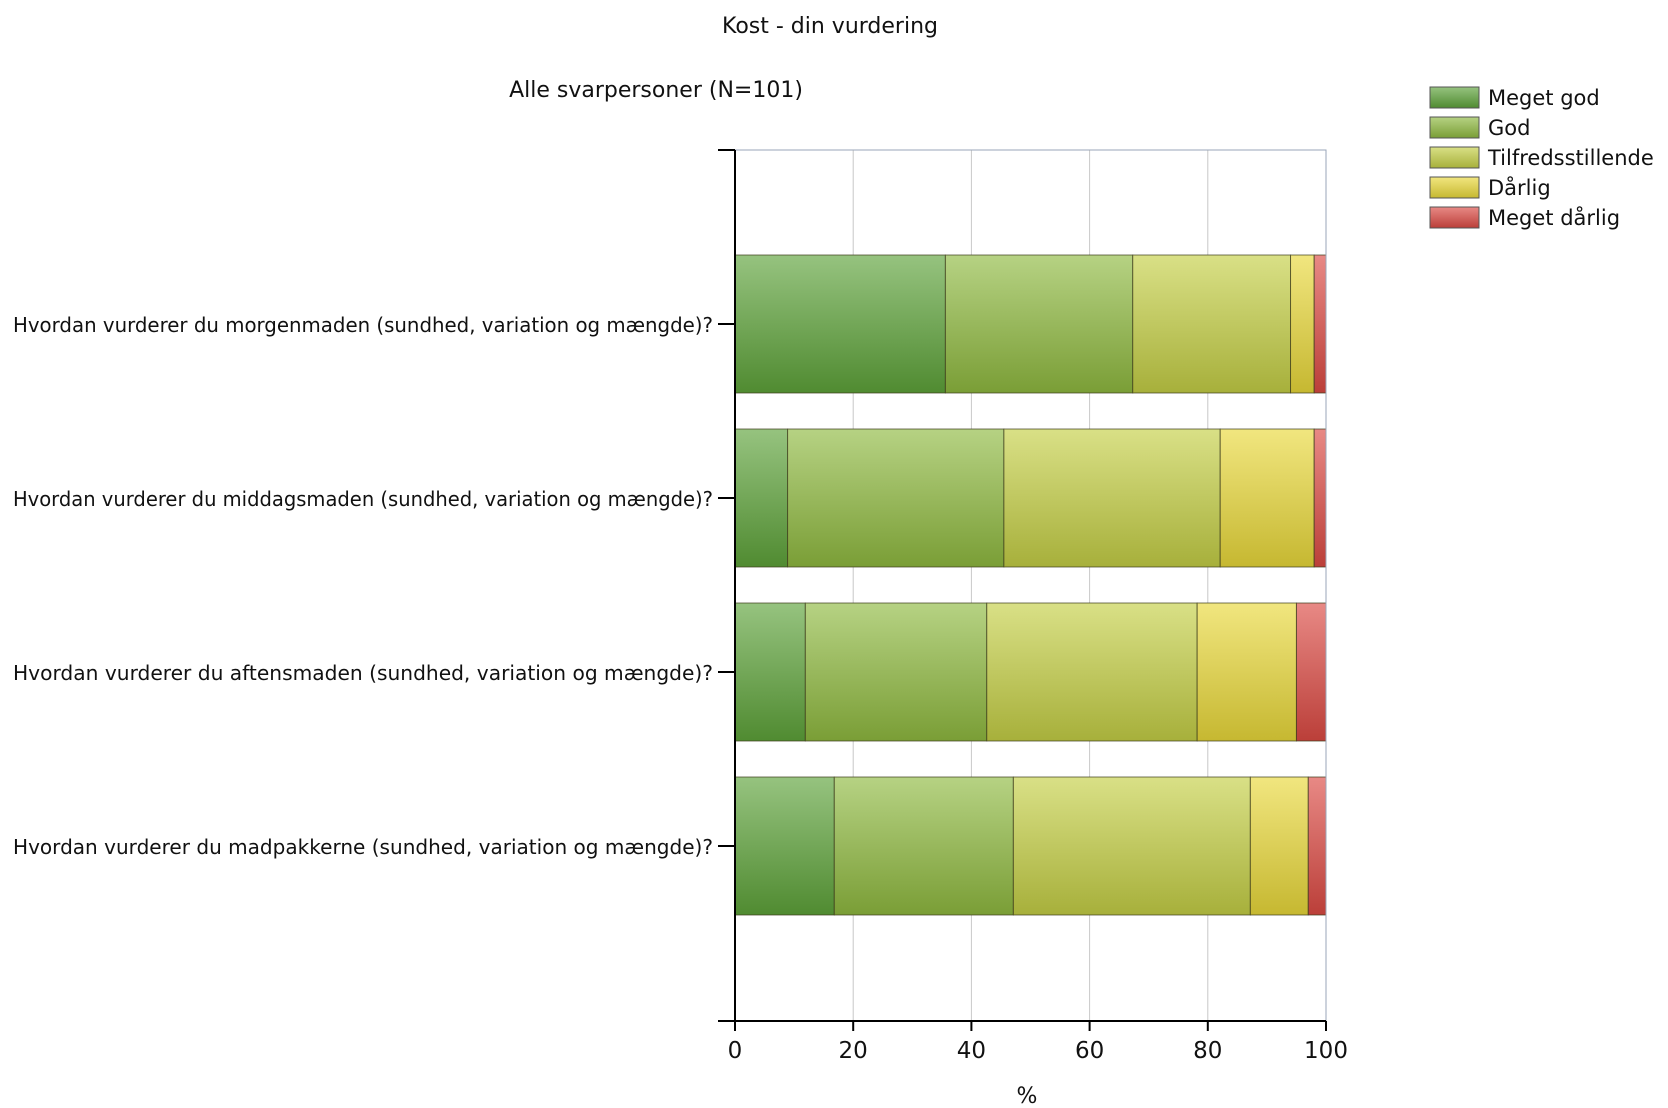 Image resolution: width=1668 pixels, height=1108 pixels. Describe the element at coordinates (971, 1051) in the screenshot. I see `x-tick-label: 40` at that location.